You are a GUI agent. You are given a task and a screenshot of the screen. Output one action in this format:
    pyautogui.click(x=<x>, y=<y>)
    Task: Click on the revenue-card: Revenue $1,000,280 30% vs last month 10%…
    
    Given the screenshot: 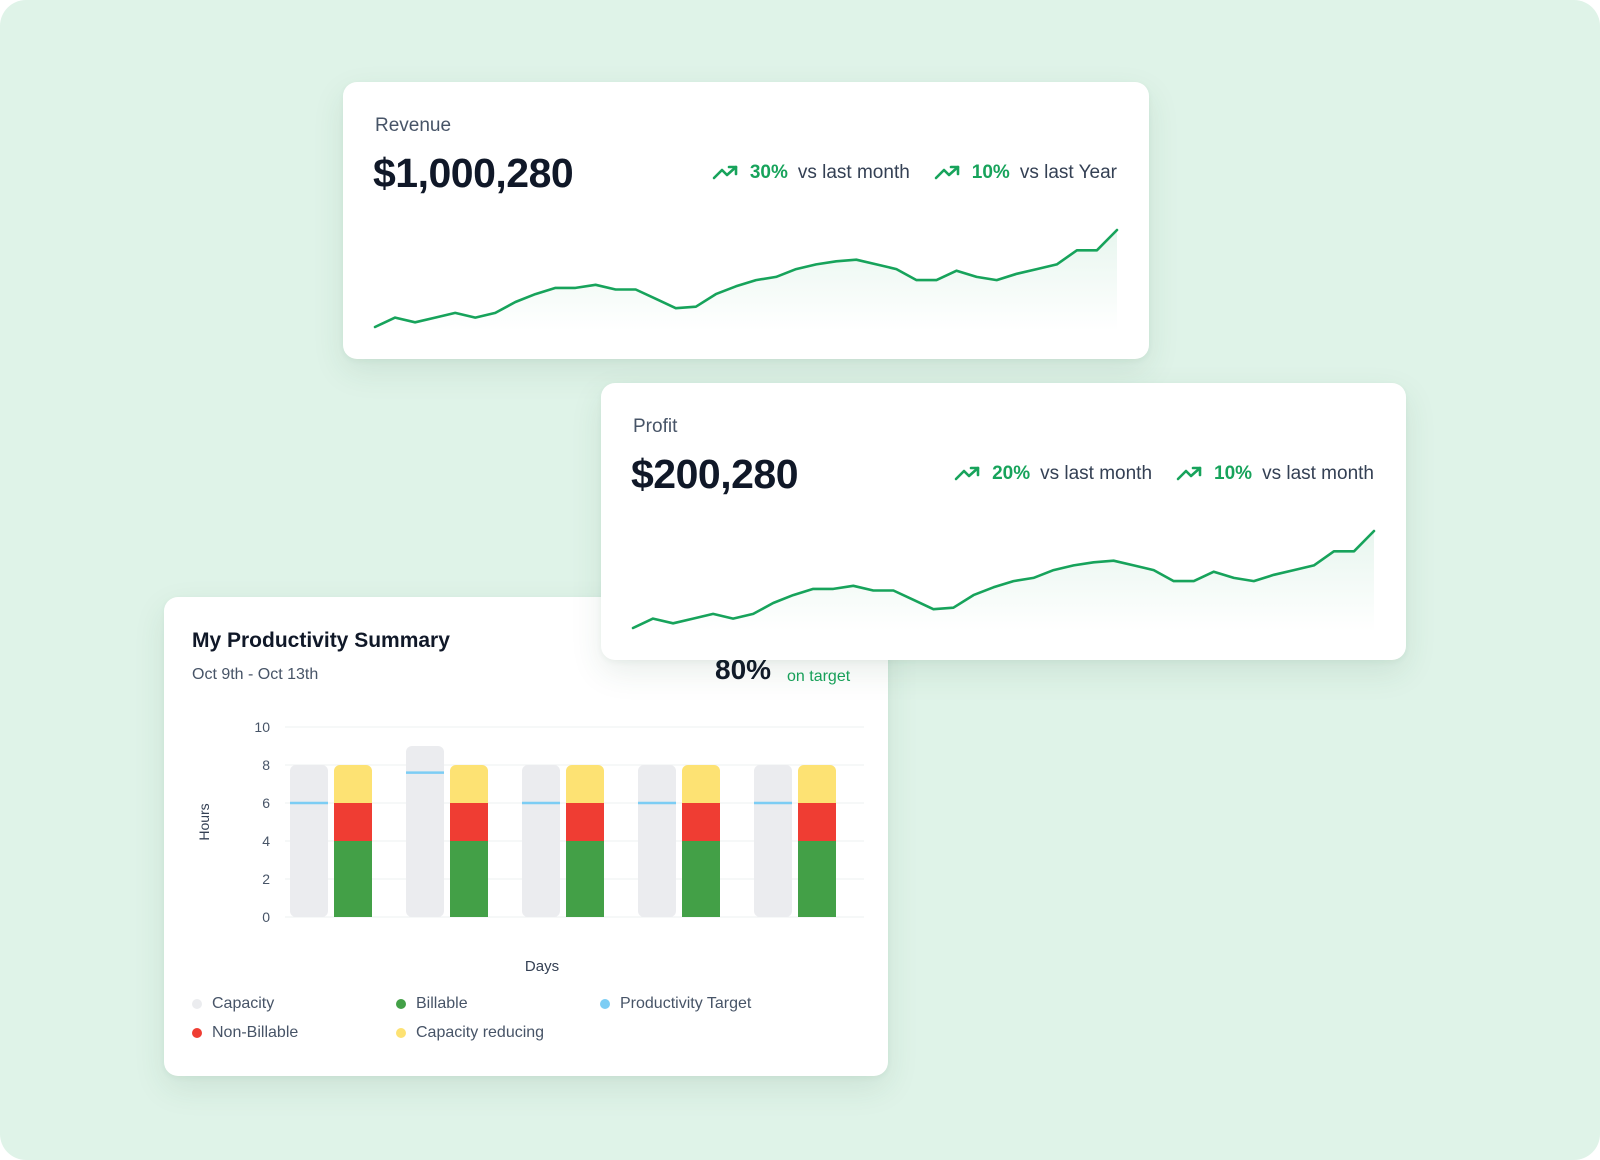 What is the action you would take?
    pyautogui.click(x=746, y=220)
    